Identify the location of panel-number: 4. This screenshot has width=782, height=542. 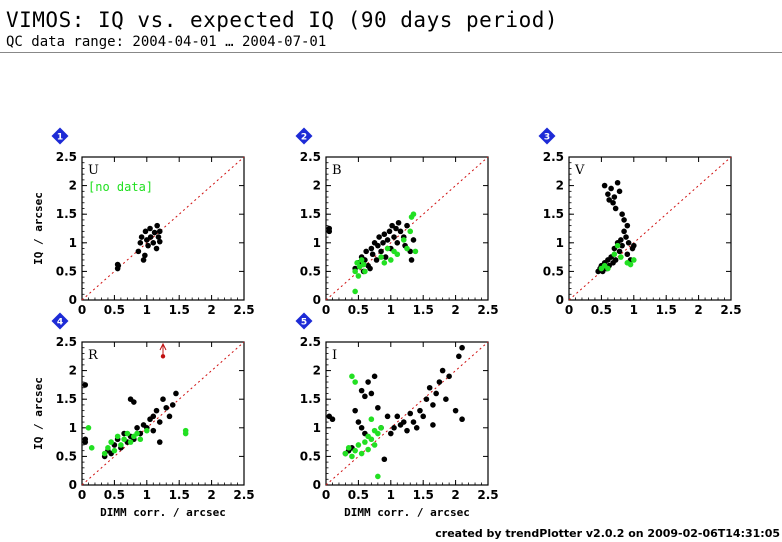
(60, 323).